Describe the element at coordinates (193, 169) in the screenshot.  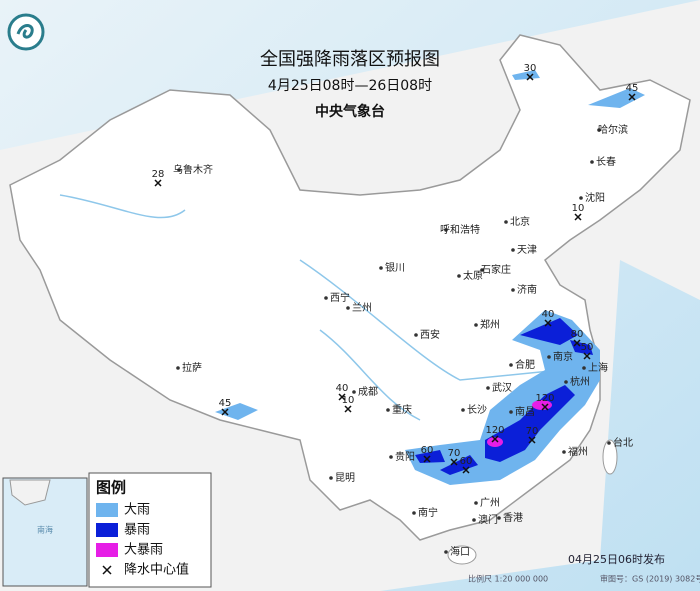
I see `city-label: 乌鲁木齐` at that location.